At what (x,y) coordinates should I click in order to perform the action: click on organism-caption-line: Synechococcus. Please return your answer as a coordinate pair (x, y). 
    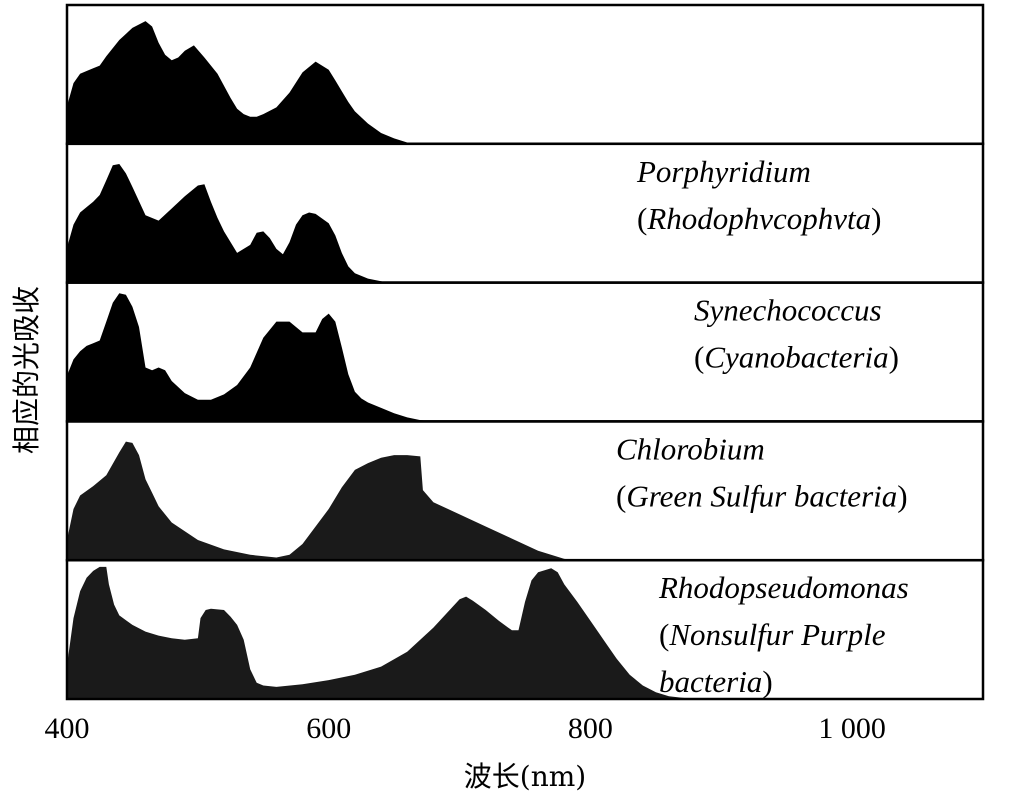
    Looking at the image, I should click on (788, 310).